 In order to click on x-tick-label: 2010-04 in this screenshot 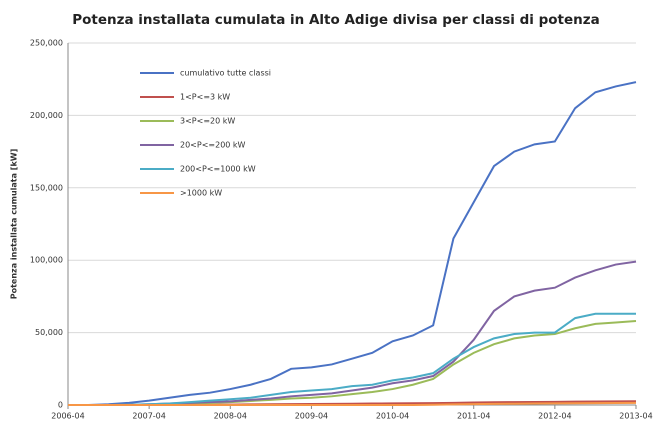, I will do `click(392, 416)`.